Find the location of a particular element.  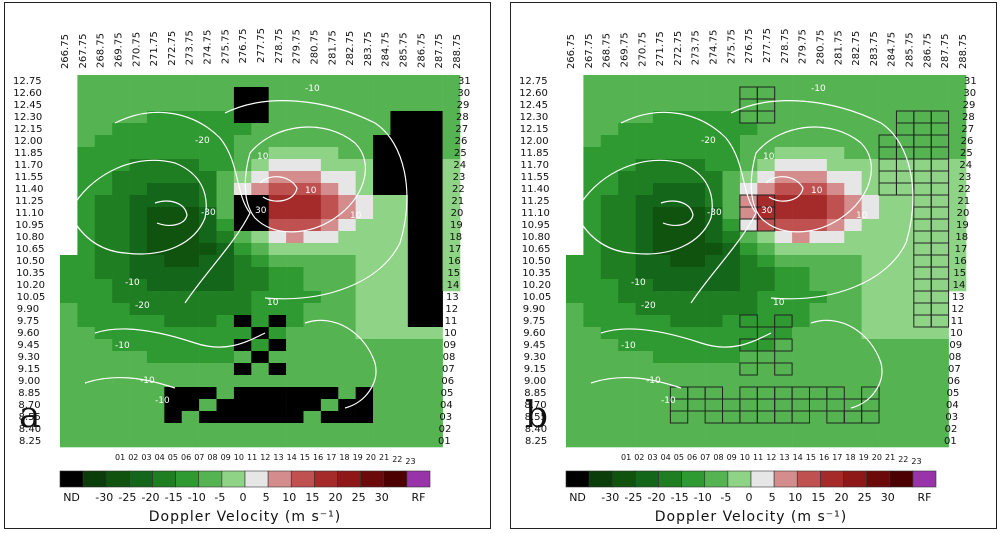

top-tick-label: 277.75 is located at coordinates (767, 45).